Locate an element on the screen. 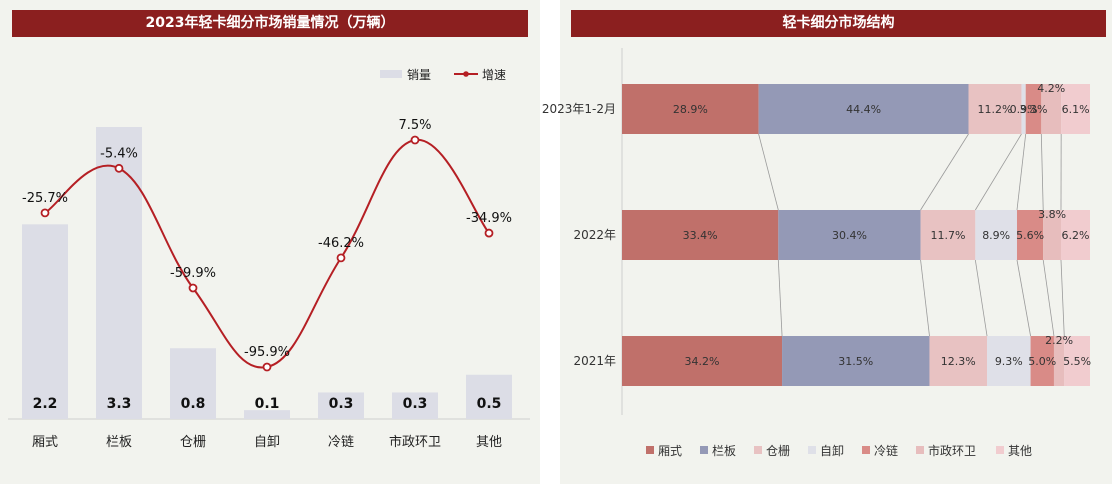  category-label: 冷链 is located at coordinates (341, 442).